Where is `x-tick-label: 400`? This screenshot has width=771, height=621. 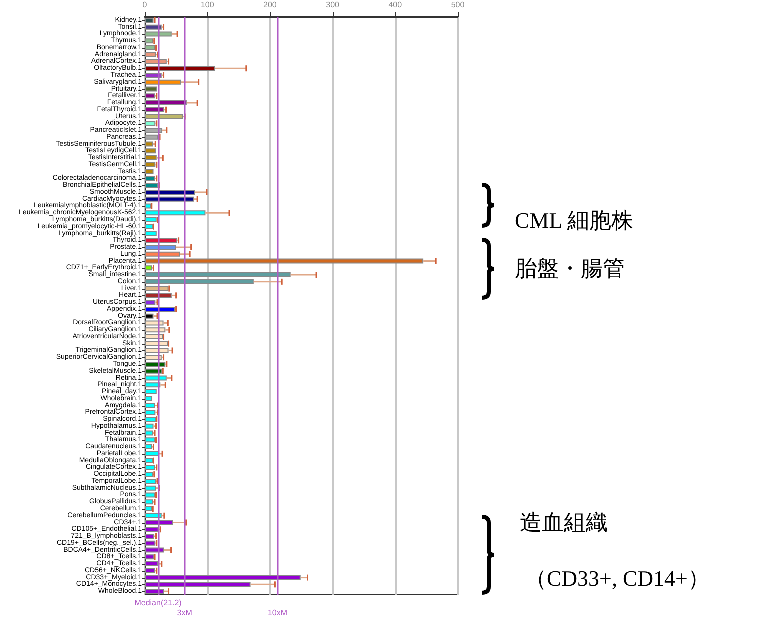 x-tick-label: 400 is located at coordinates (395, 5).